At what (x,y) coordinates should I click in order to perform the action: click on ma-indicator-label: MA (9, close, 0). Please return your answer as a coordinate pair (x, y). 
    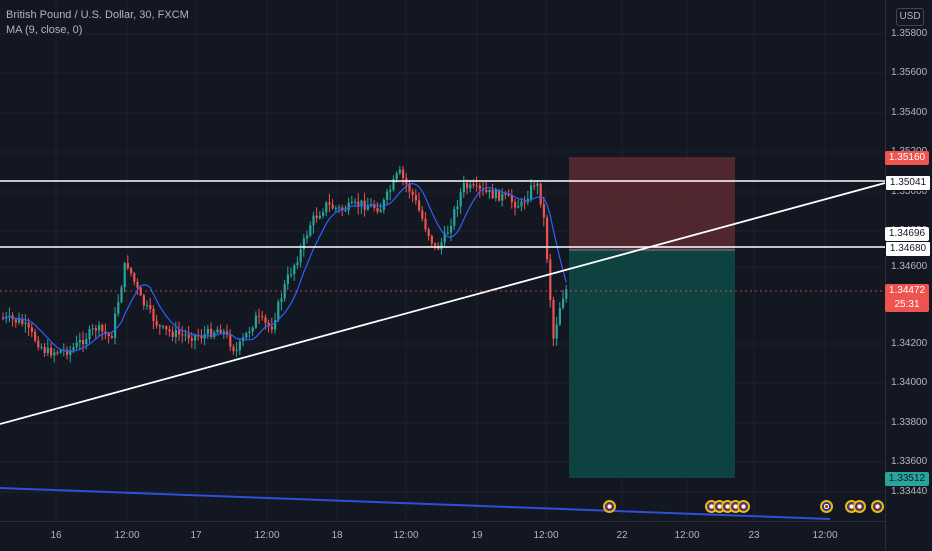
    Looking at the image, I should click on (44, 30).